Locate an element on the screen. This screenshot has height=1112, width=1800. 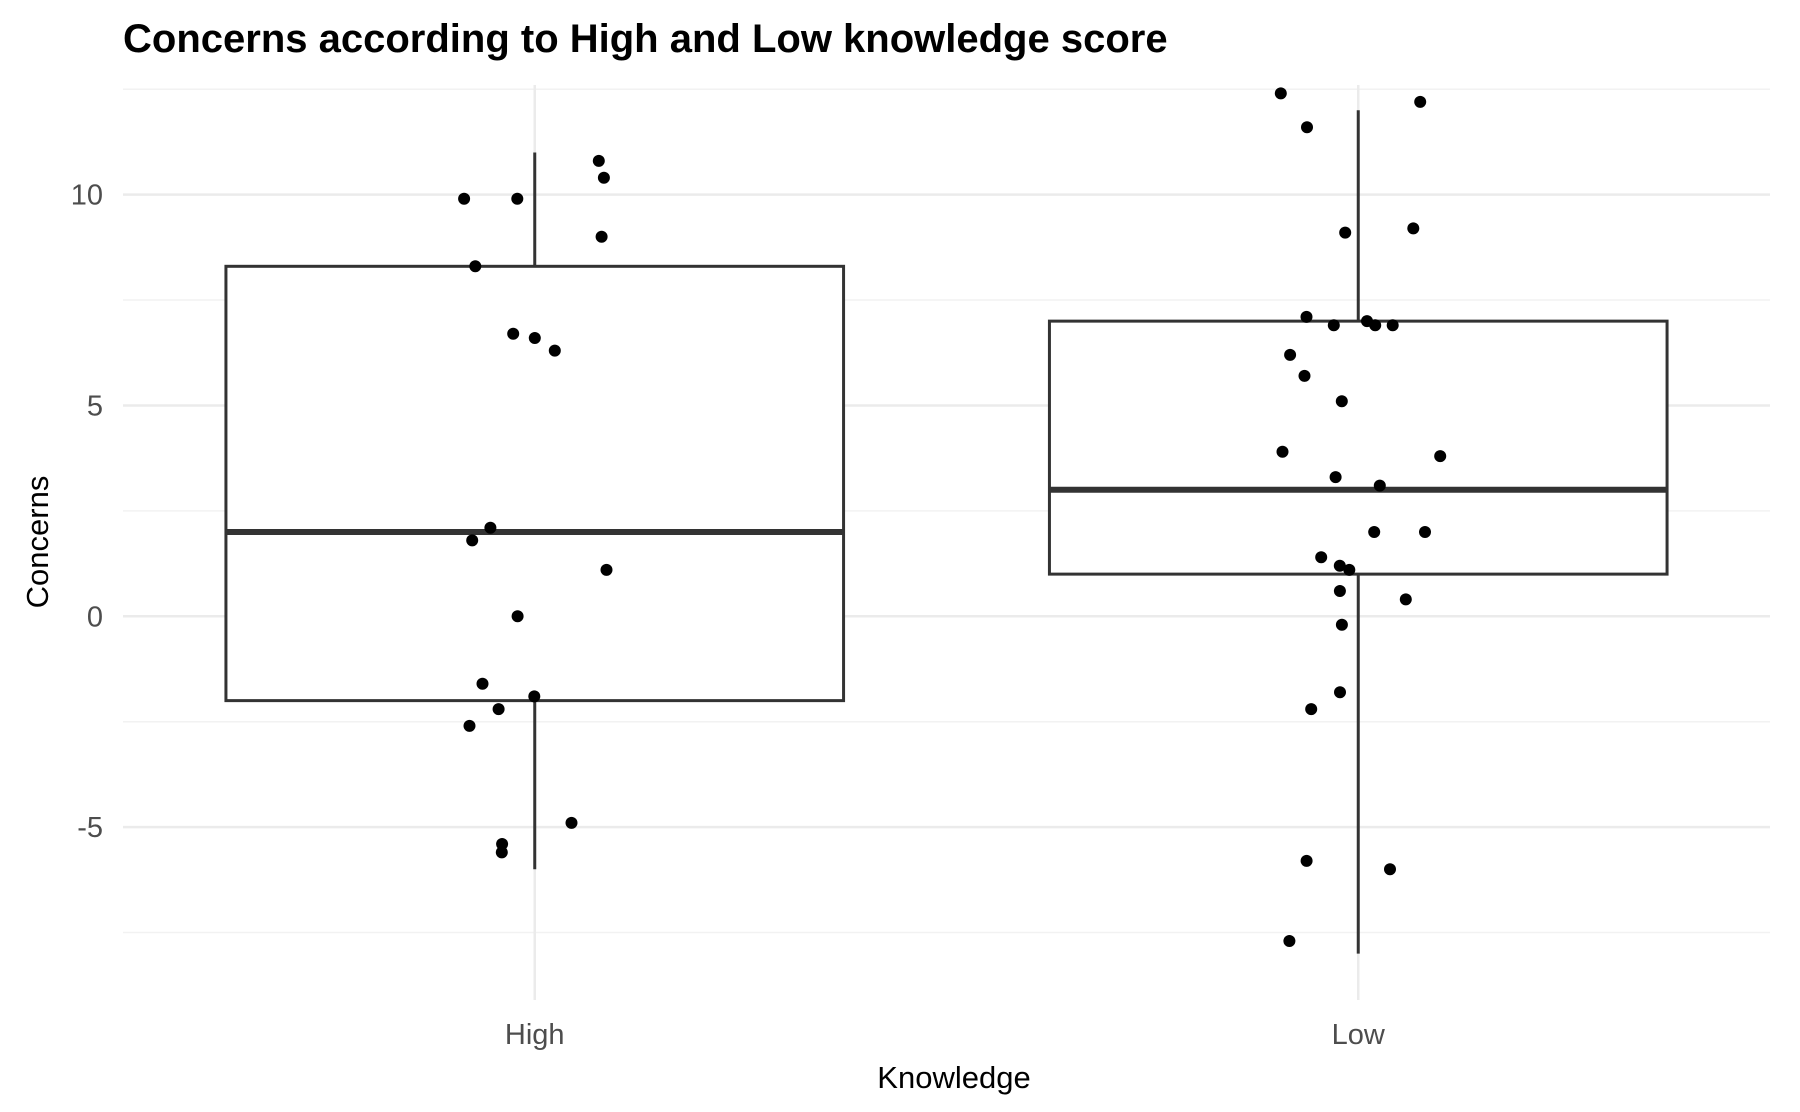
x-tick-label: High is located at coordinates (535, 1035).